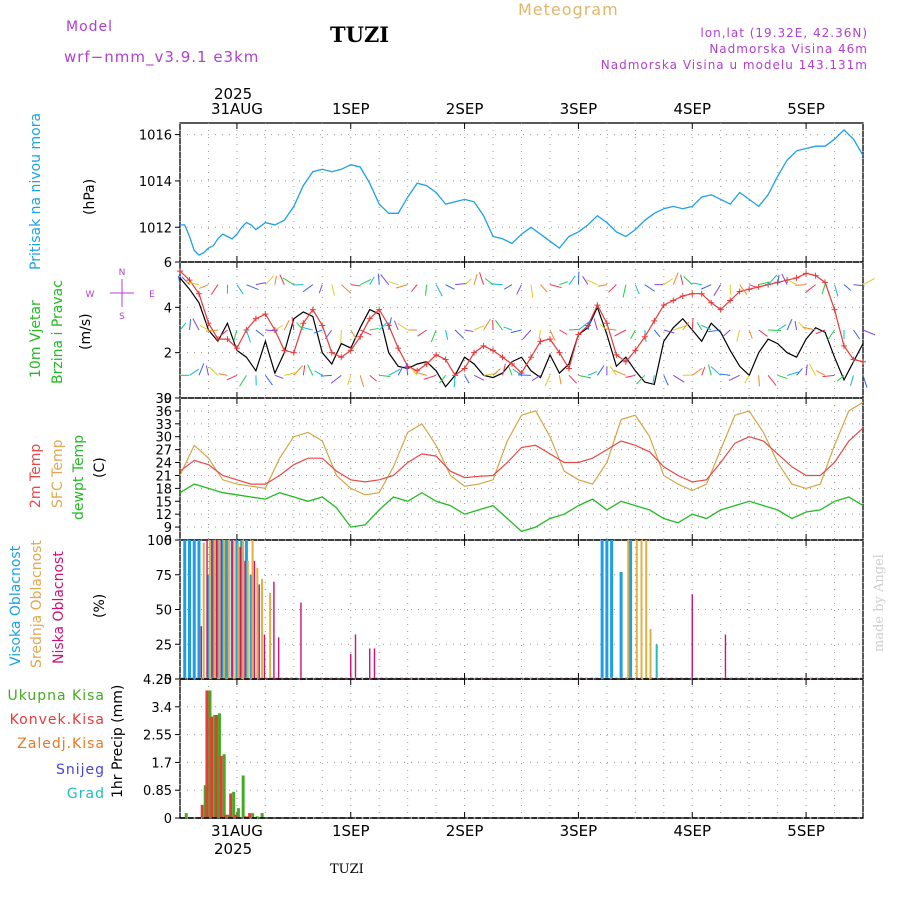 This screenshot has width=900, height=900. Describe the element at coordinates (61, 744) in the screenshot. I see `precip-legend-frozen: Zaledj.Kisa` at that location.